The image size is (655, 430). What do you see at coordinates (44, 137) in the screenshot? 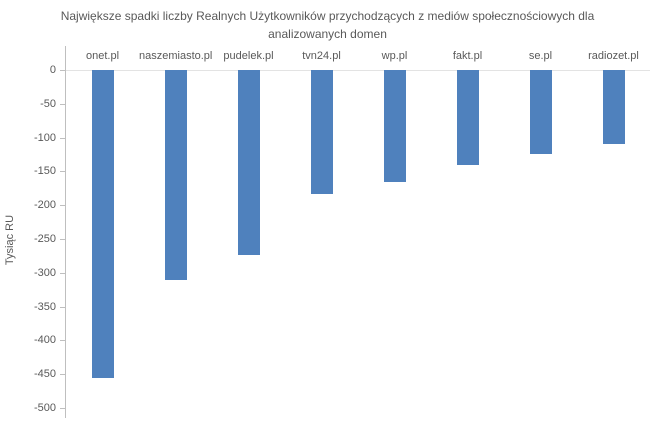
I see `y-tick-label: -100` at bounding box center [44, 137].